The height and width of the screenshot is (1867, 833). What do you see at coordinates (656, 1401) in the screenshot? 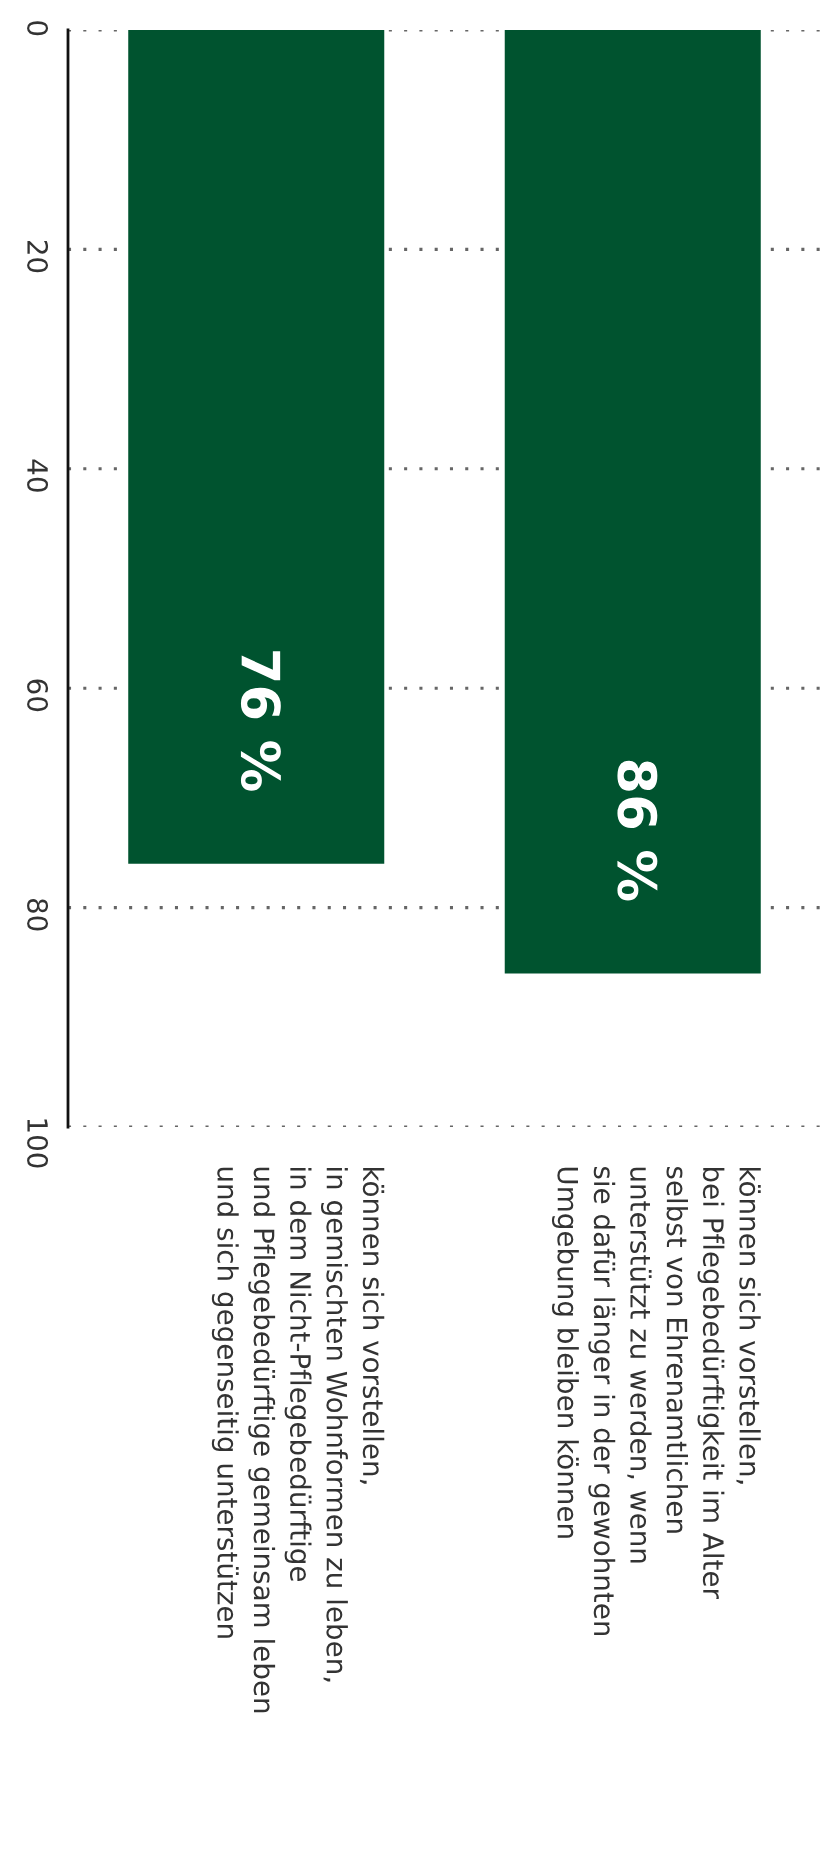
I see `x-tick-label: können sich vorstellen, bei Pflegebedürftigkeit im Alter selbst von Ehrenamtlichen unterstützt zu werden, wenn sie dafür länger in der gewohnten Umgebung bleiben können` at bounding box center [656, 1401].